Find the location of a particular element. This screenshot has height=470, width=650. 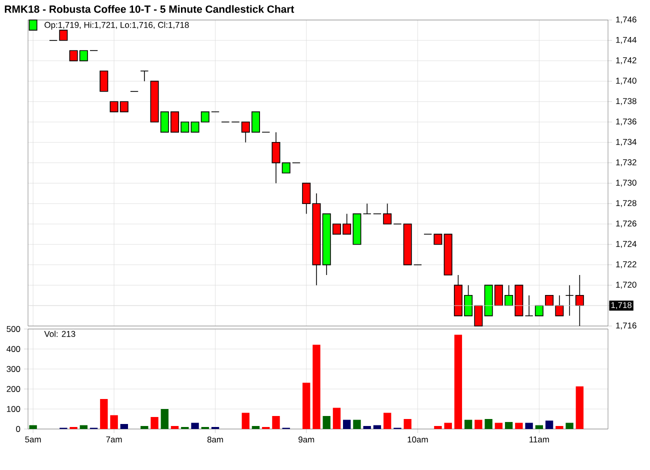

y-tick-label: 400 is located at coordinates (13, 349).